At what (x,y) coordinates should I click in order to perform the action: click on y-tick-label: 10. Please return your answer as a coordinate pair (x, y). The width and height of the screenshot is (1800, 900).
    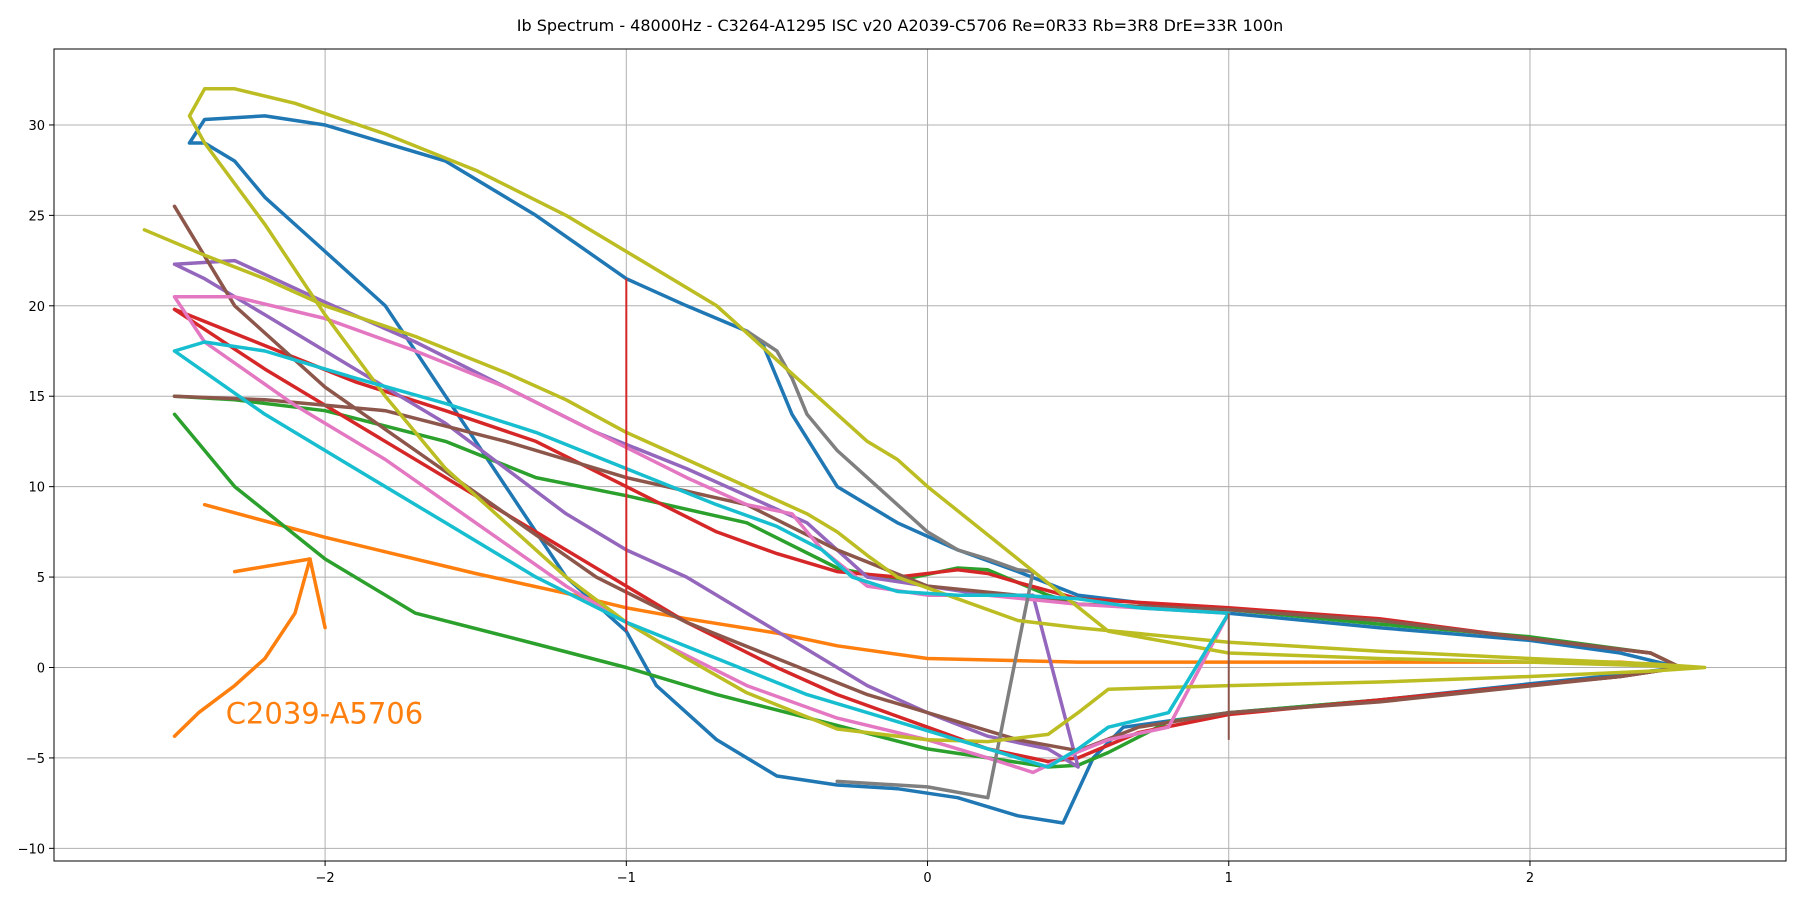
    Looking at the image, I should click on (36, 488).